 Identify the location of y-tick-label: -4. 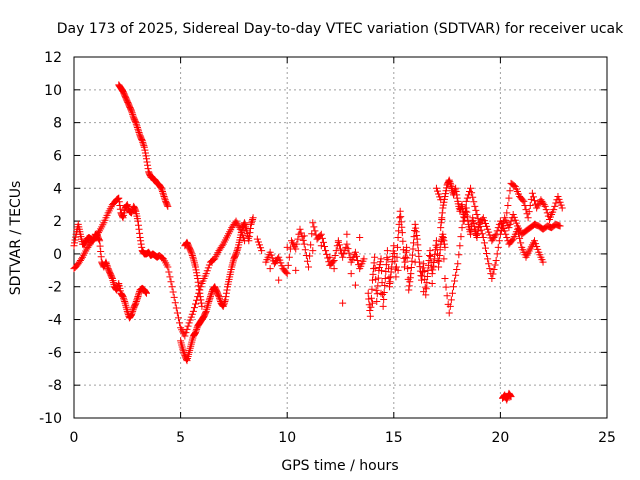
(55, 321).